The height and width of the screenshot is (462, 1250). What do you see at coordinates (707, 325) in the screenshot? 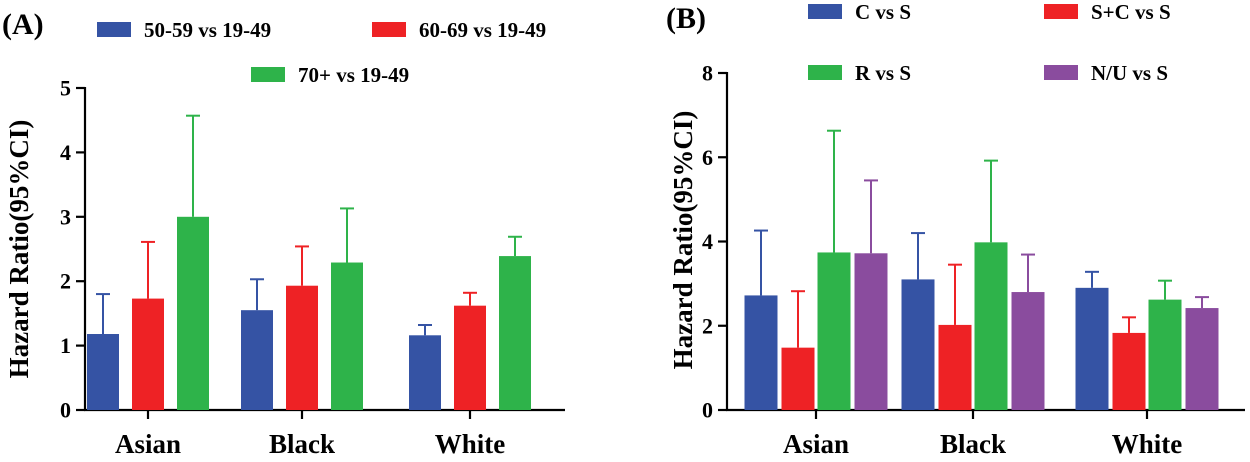
I see `y-tick-label-b-2: 2` at bounding box center [707, 325].